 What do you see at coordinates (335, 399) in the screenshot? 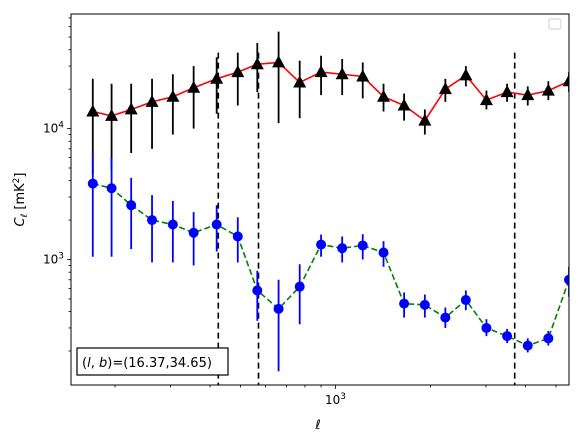
I see `x-tick-label: 103` at bounding box center [335, 399].